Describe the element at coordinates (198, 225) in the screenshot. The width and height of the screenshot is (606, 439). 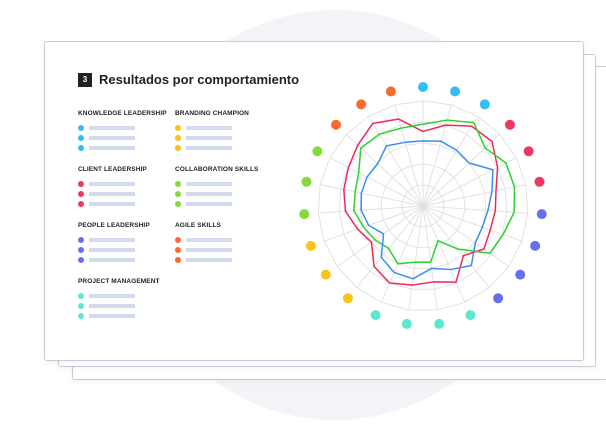
I see `legend-group-title: AGILE SKILLS` at that location.